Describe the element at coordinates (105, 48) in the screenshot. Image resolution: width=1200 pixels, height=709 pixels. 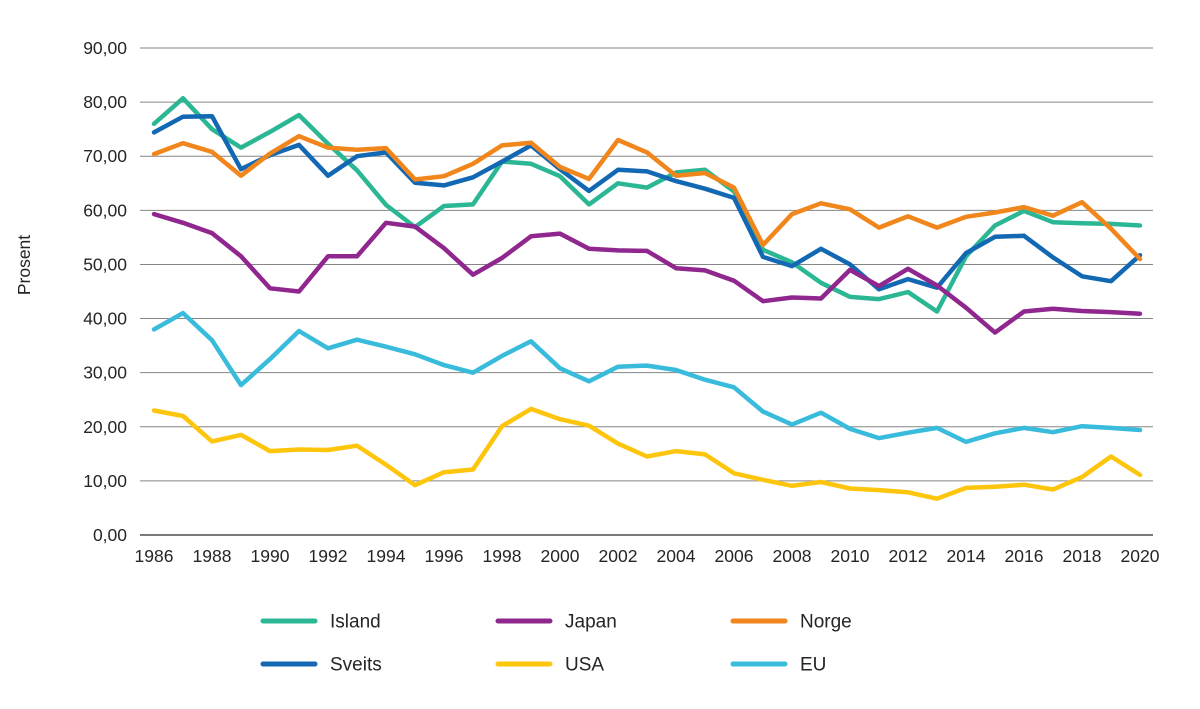
I see `y-tick-label: 90,00` at that location.